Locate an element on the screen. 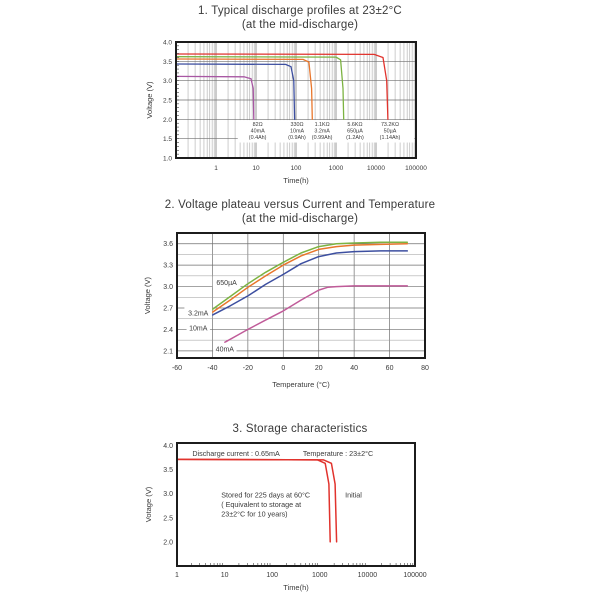 This screenshot has width=600, height=600. x-tick-label: 60 is located at coordinates (390, 368).